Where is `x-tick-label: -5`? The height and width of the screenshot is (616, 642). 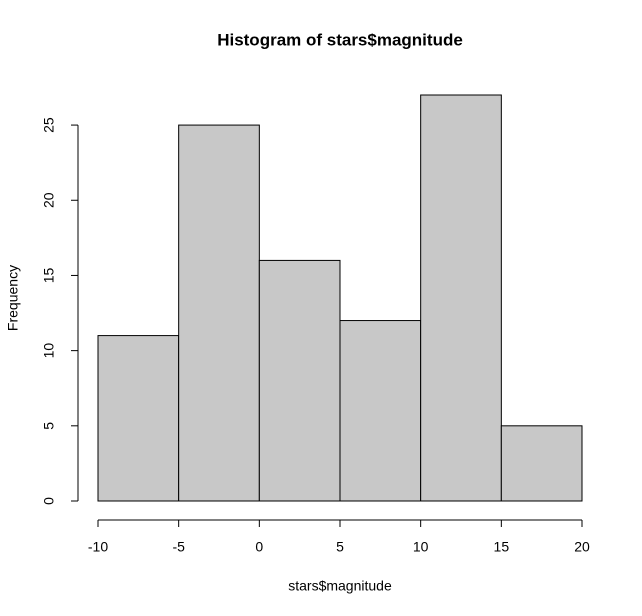 x-tick-label: -5 is located at coordinates (178, 547).